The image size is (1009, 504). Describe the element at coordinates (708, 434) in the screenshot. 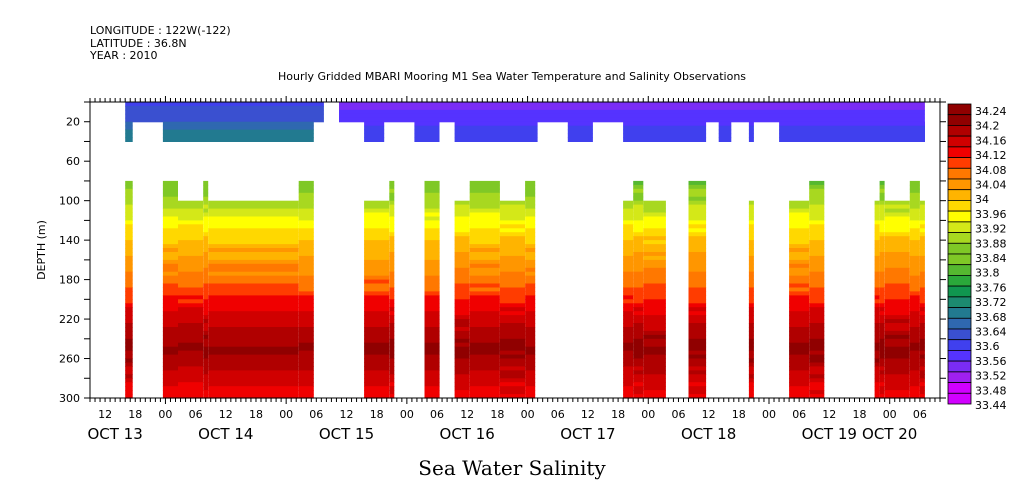

I see `x-day-label: OCT 18` at that location.